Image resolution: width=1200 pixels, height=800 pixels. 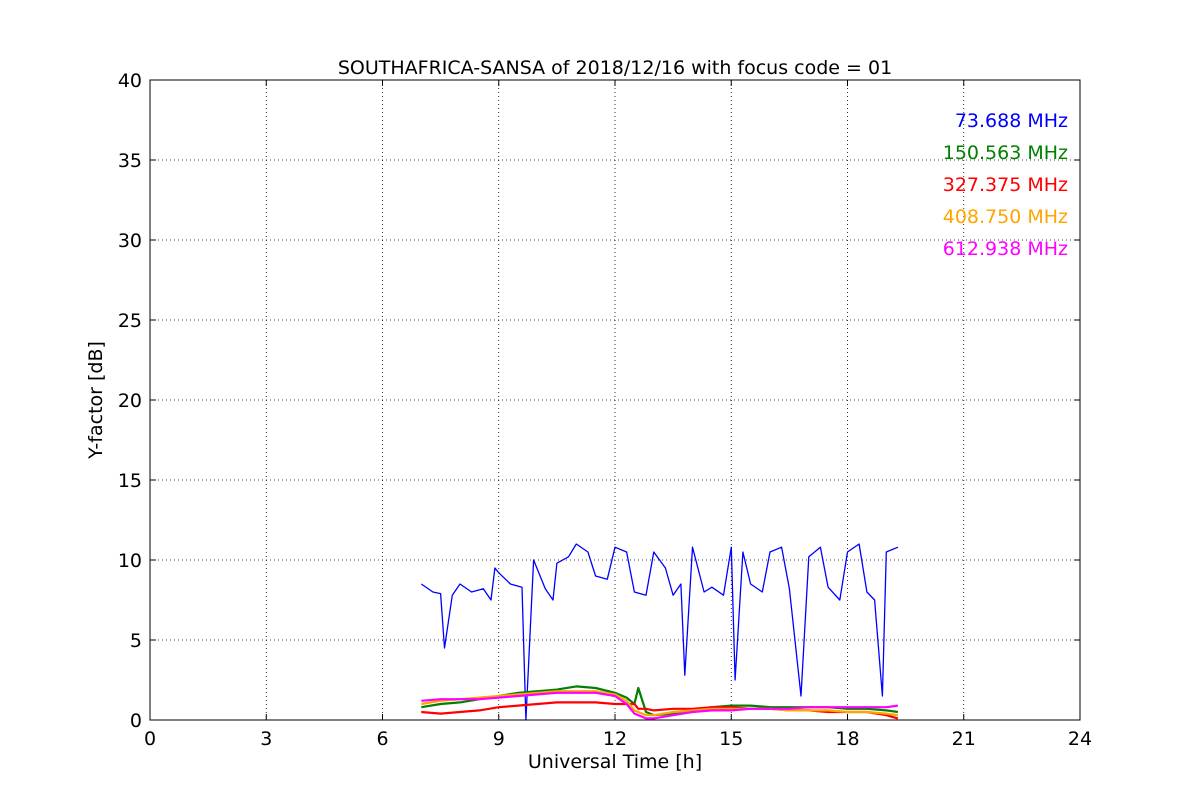 I want to click on x-tick-label: 24, so click(x=1080, y=739).